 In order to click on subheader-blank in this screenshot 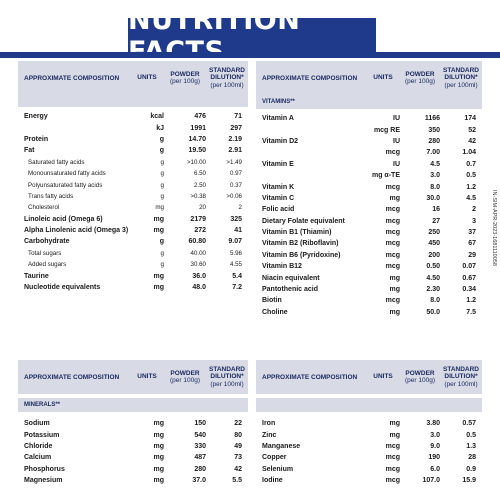, I will do `click(369, 405)`.